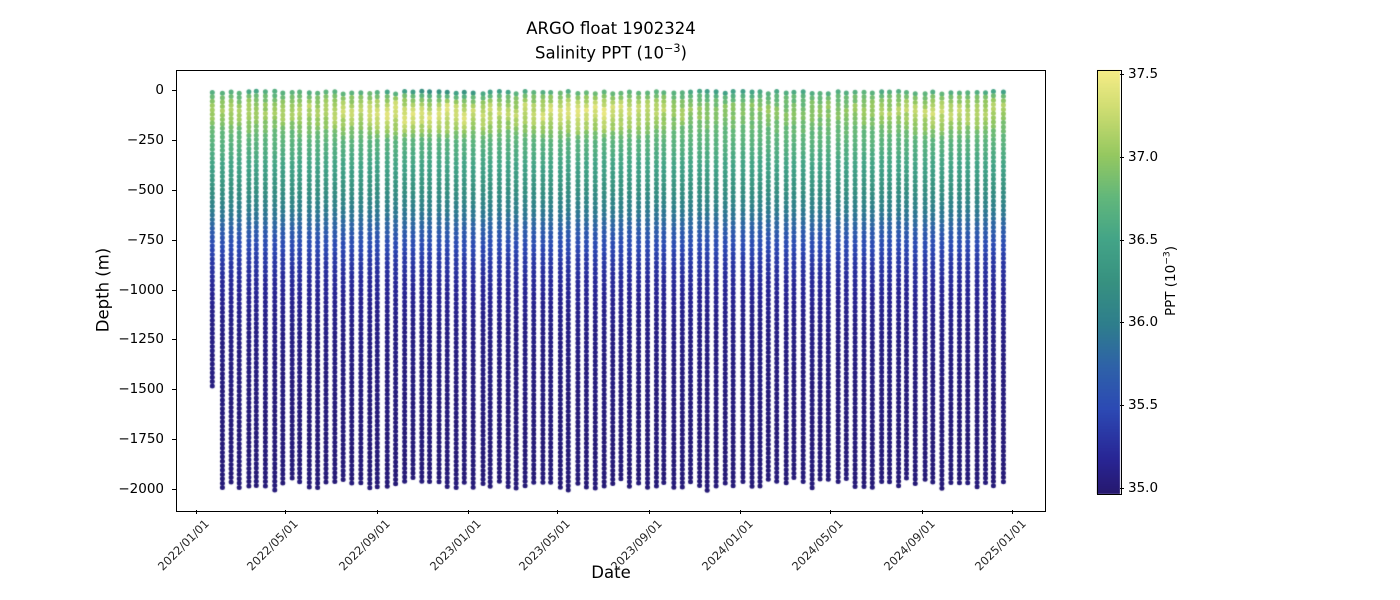  Describe the element at coordinates (1143, 239) in the screenshot. I see `colorbar-tick-label: 36.5` at that location.